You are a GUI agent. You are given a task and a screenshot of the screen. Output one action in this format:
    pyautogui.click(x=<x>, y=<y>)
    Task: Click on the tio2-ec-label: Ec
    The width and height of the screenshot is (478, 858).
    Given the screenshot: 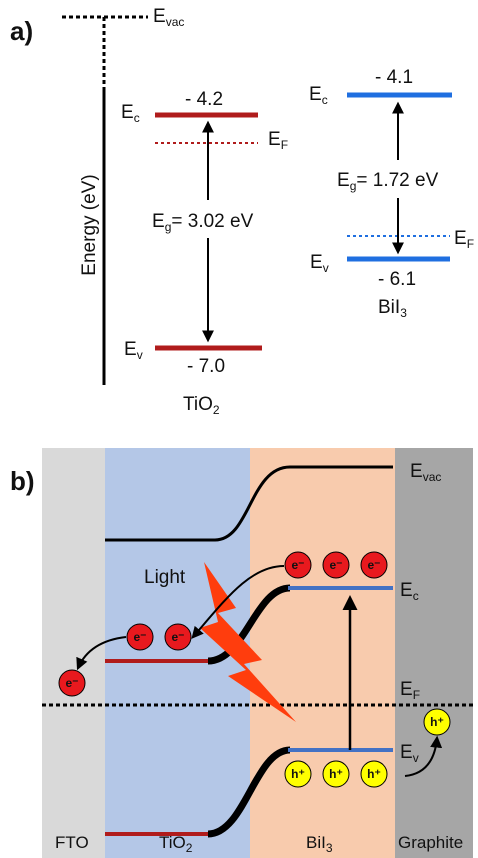 What is the action you would take?
    pyautogui.click(x=130, y=113)
    